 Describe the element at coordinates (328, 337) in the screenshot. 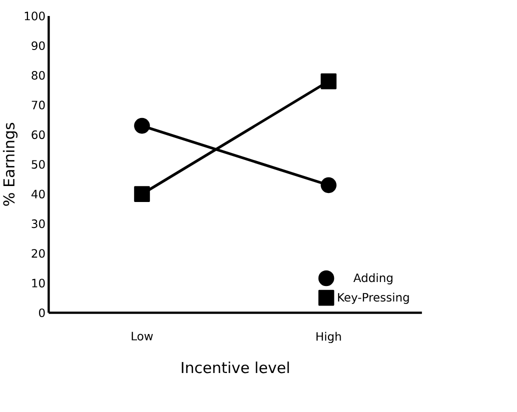

I see `x-tick-label: High` at that location.